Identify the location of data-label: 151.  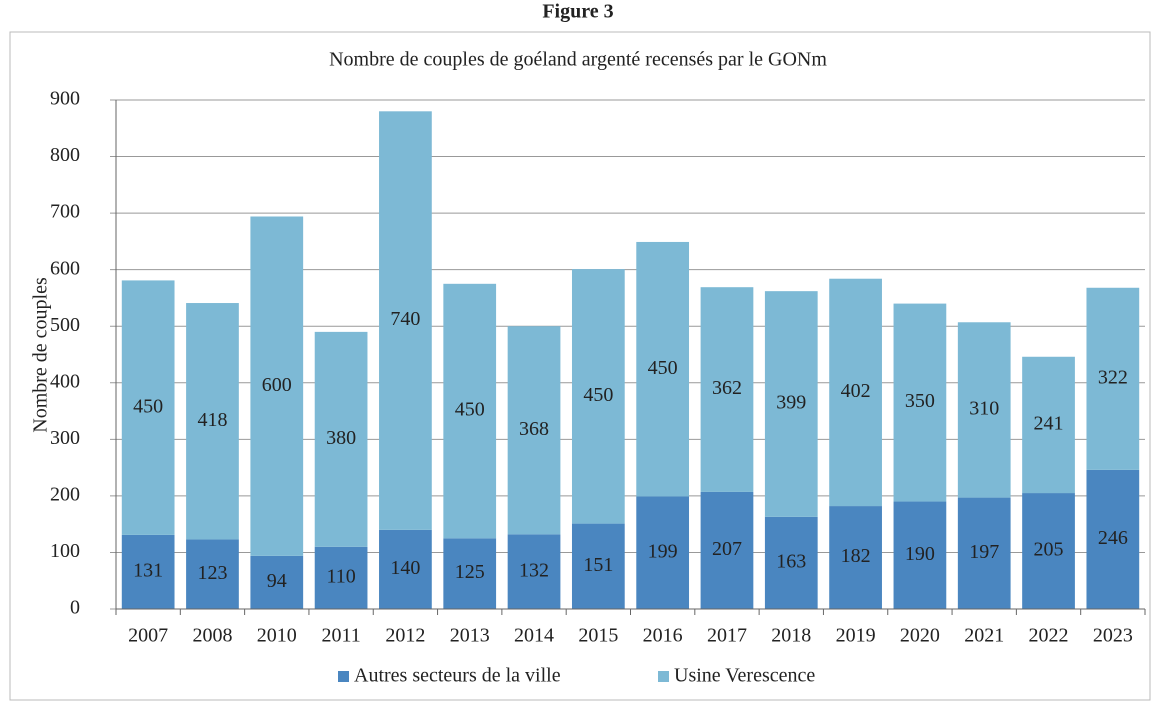
(598, 565).